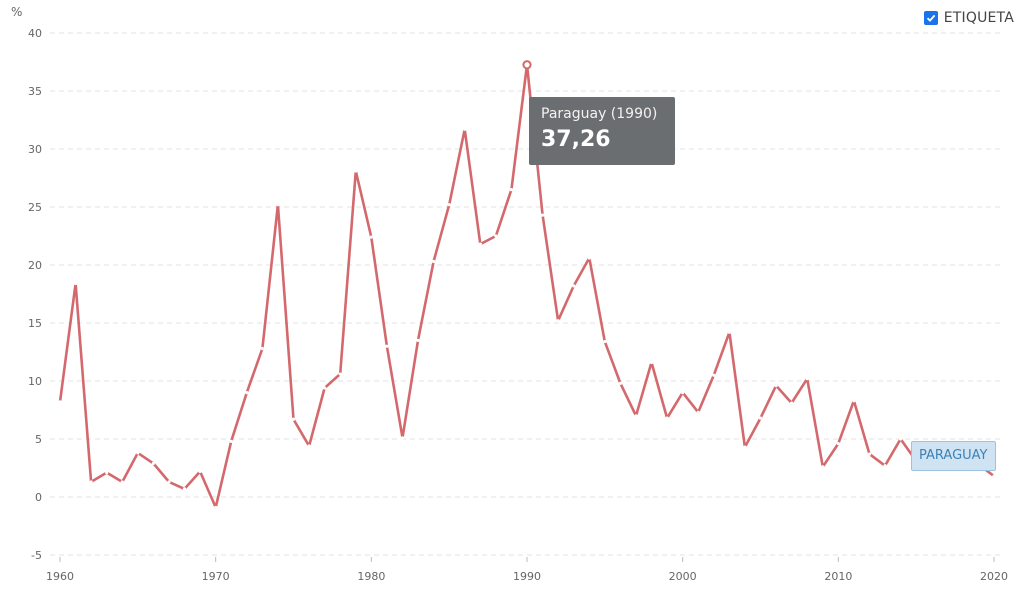 This screenshot has width=1024, height=611. What do you see at coordinates (576, 139) in the screenshot?
I see `tooltip-value: 37,26` at bounding box center [576, 139].